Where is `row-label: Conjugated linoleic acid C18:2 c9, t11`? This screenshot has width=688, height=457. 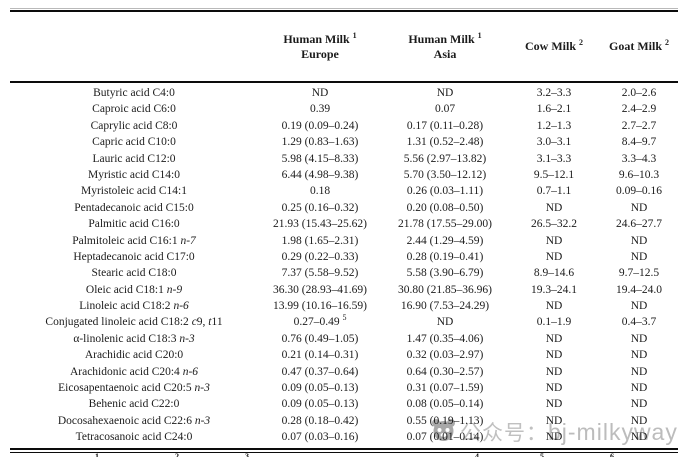 row-label: Conjugated linoleic acid C18:2 c9, t11 is located at coordinates (134, 322).